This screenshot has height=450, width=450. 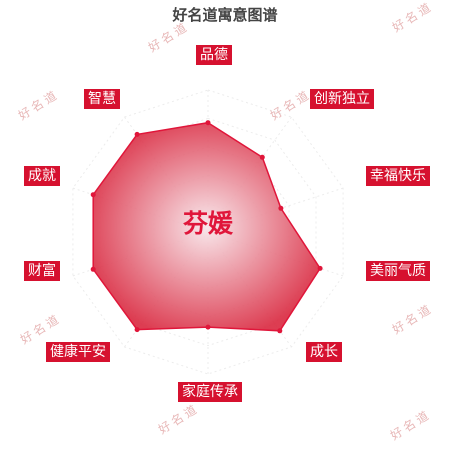 I want to click on axis-label: 健康平安, so click(x=78, y=352).